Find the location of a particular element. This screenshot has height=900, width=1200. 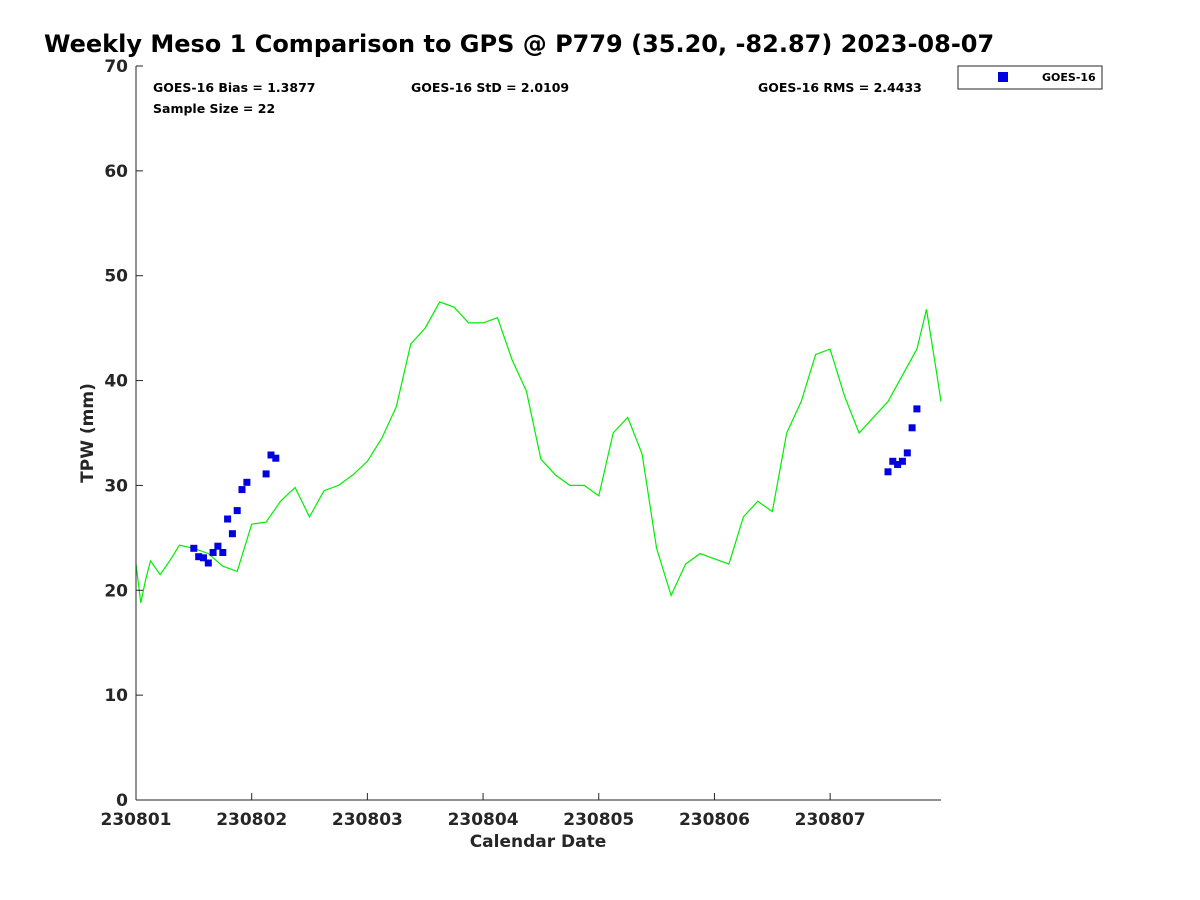

std-stat: GOES-16 StD = 2.0109 is located at coordinates (490, 87).